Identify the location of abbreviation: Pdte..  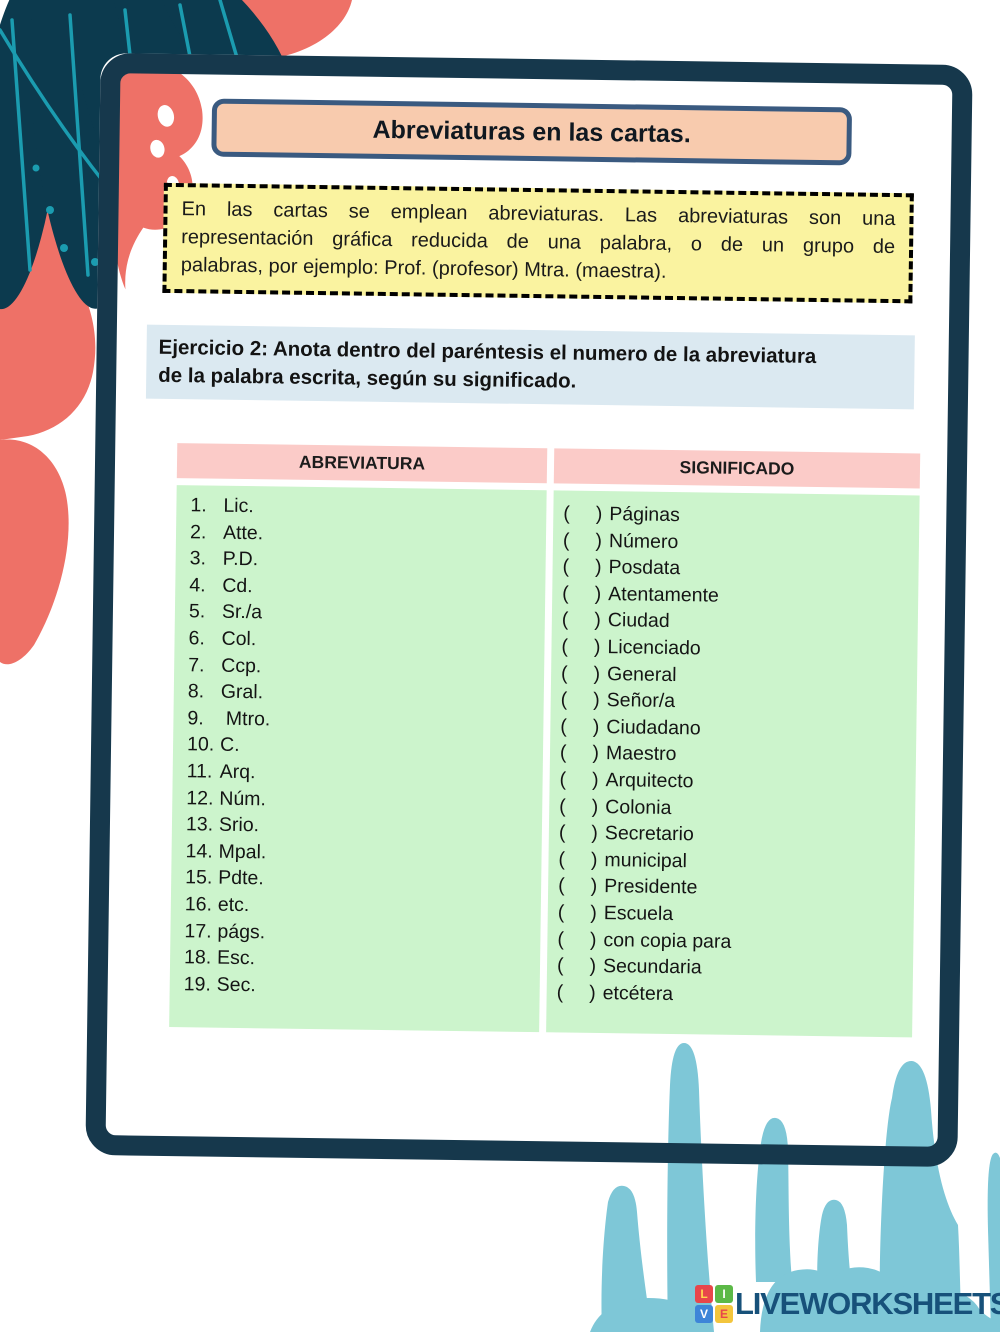
(241, 878).